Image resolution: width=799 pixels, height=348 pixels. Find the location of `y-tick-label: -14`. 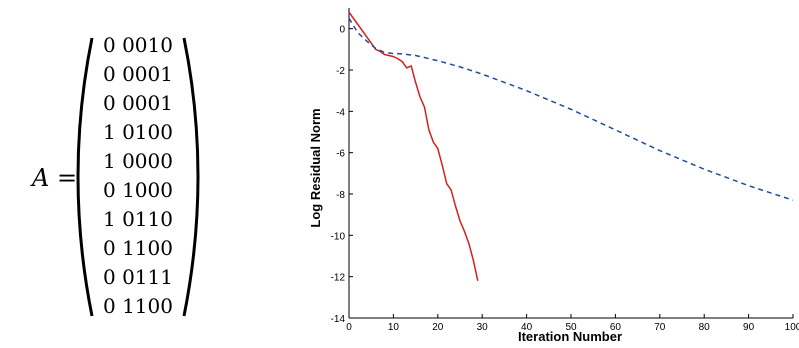

y-tick-label: -14 is located at coordinates (338, 319).